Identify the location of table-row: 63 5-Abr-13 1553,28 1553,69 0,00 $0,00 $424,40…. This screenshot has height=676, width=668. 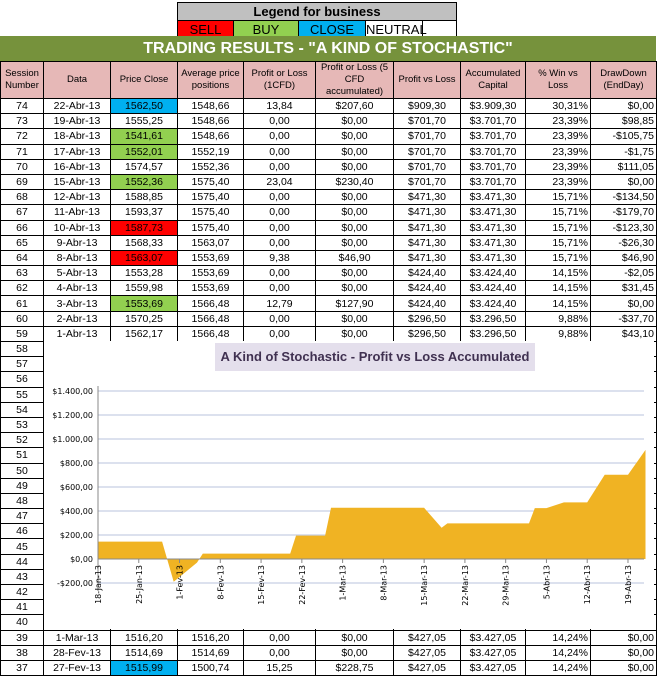
(328, 273).